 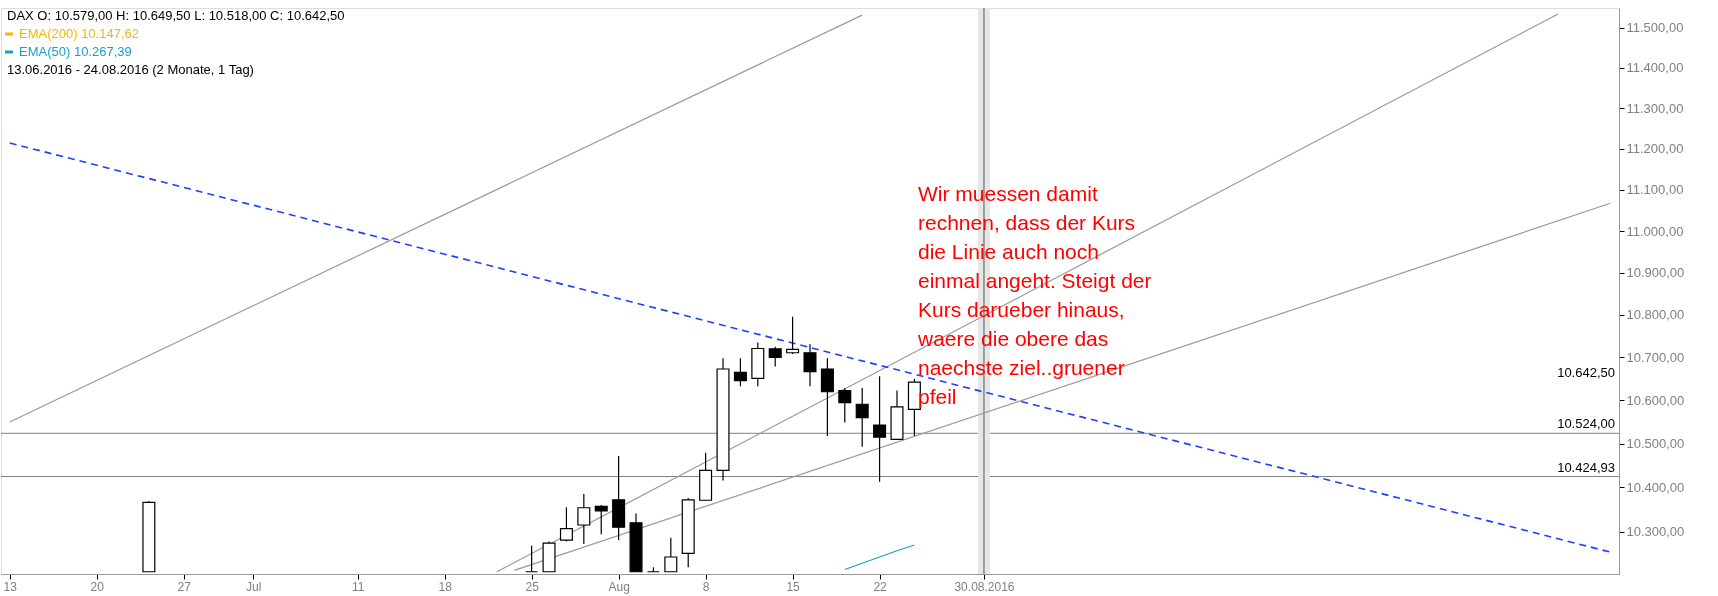 I want to click on y-tick-label: 11.000,00, so click(x=1655, y=231).